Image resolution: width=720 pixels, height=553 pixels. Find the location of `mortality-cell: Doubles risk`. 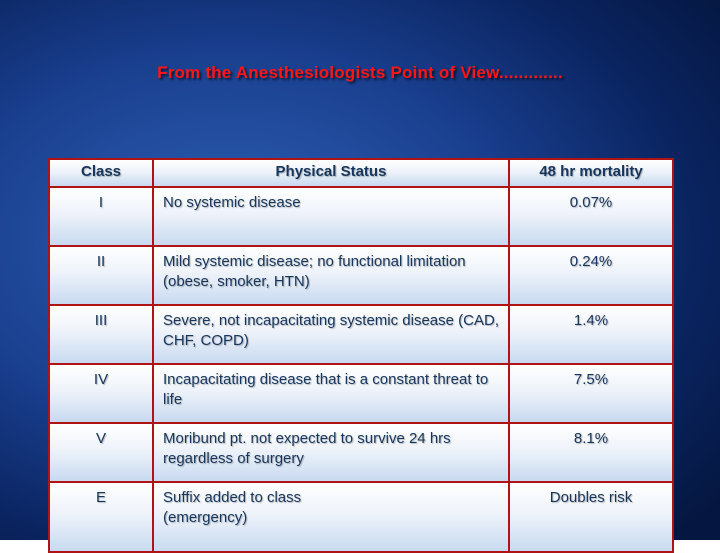

mortality-cell: Doubles risk is located at coordinates (591, 517).